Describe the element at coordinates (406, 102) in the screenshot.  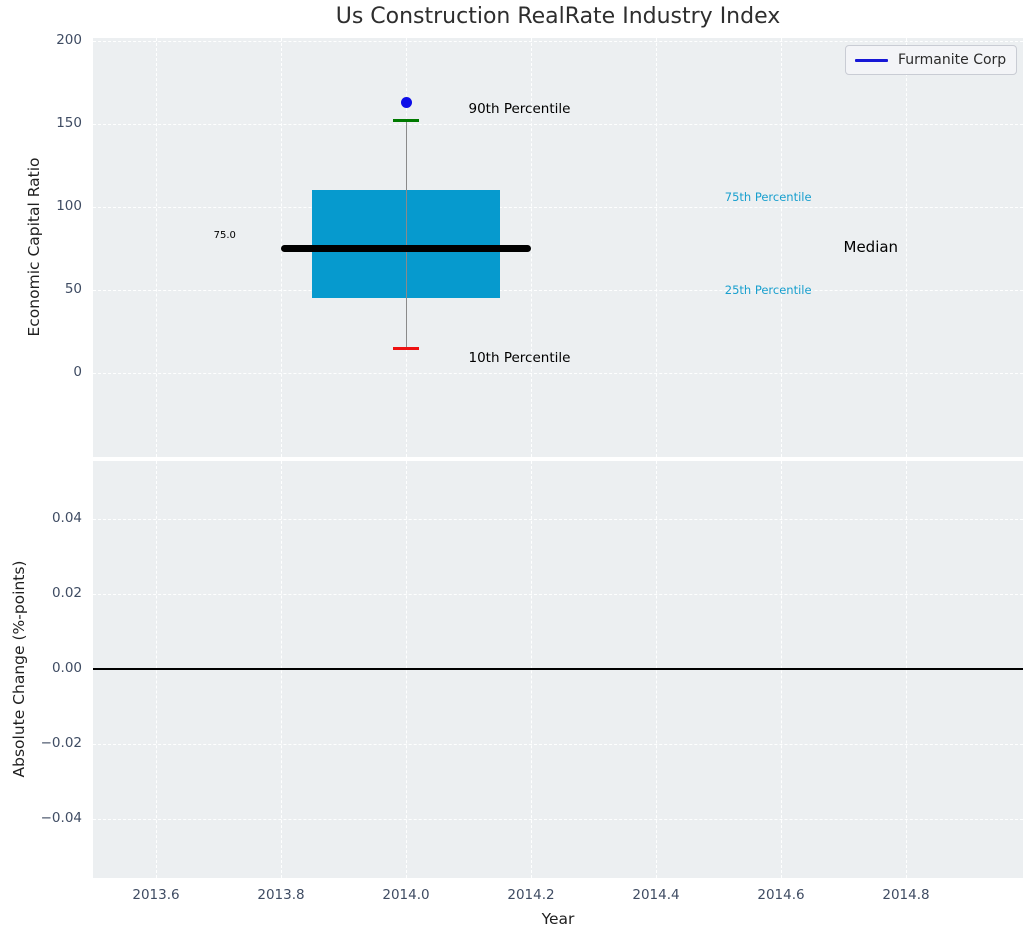
I see `company-point` at that location.